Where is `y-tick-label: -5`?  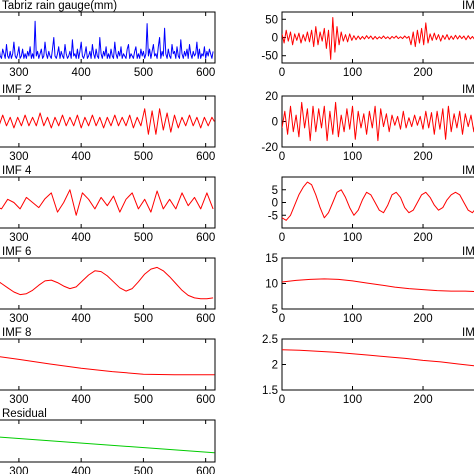 y-tick-label: -5 is located at coordinates (273, 216).